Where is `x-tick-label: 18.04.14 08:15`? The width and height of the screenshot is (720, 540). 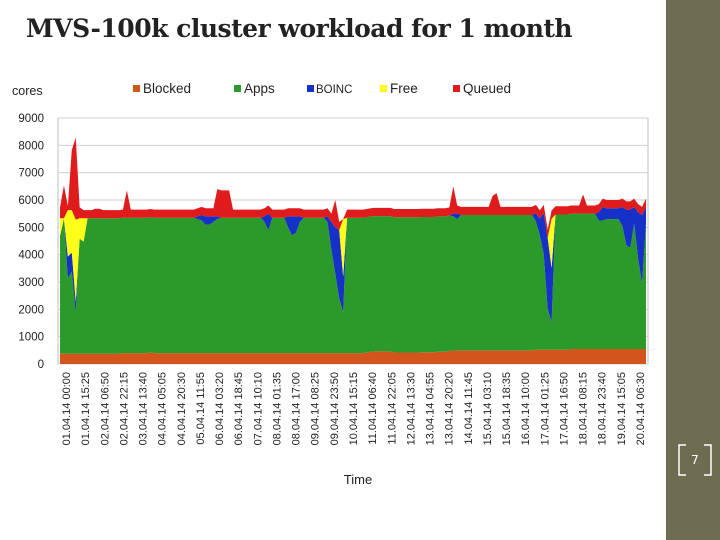
x-tick-label: 18.04.14 08:15 is located at coordinates (584, 408).